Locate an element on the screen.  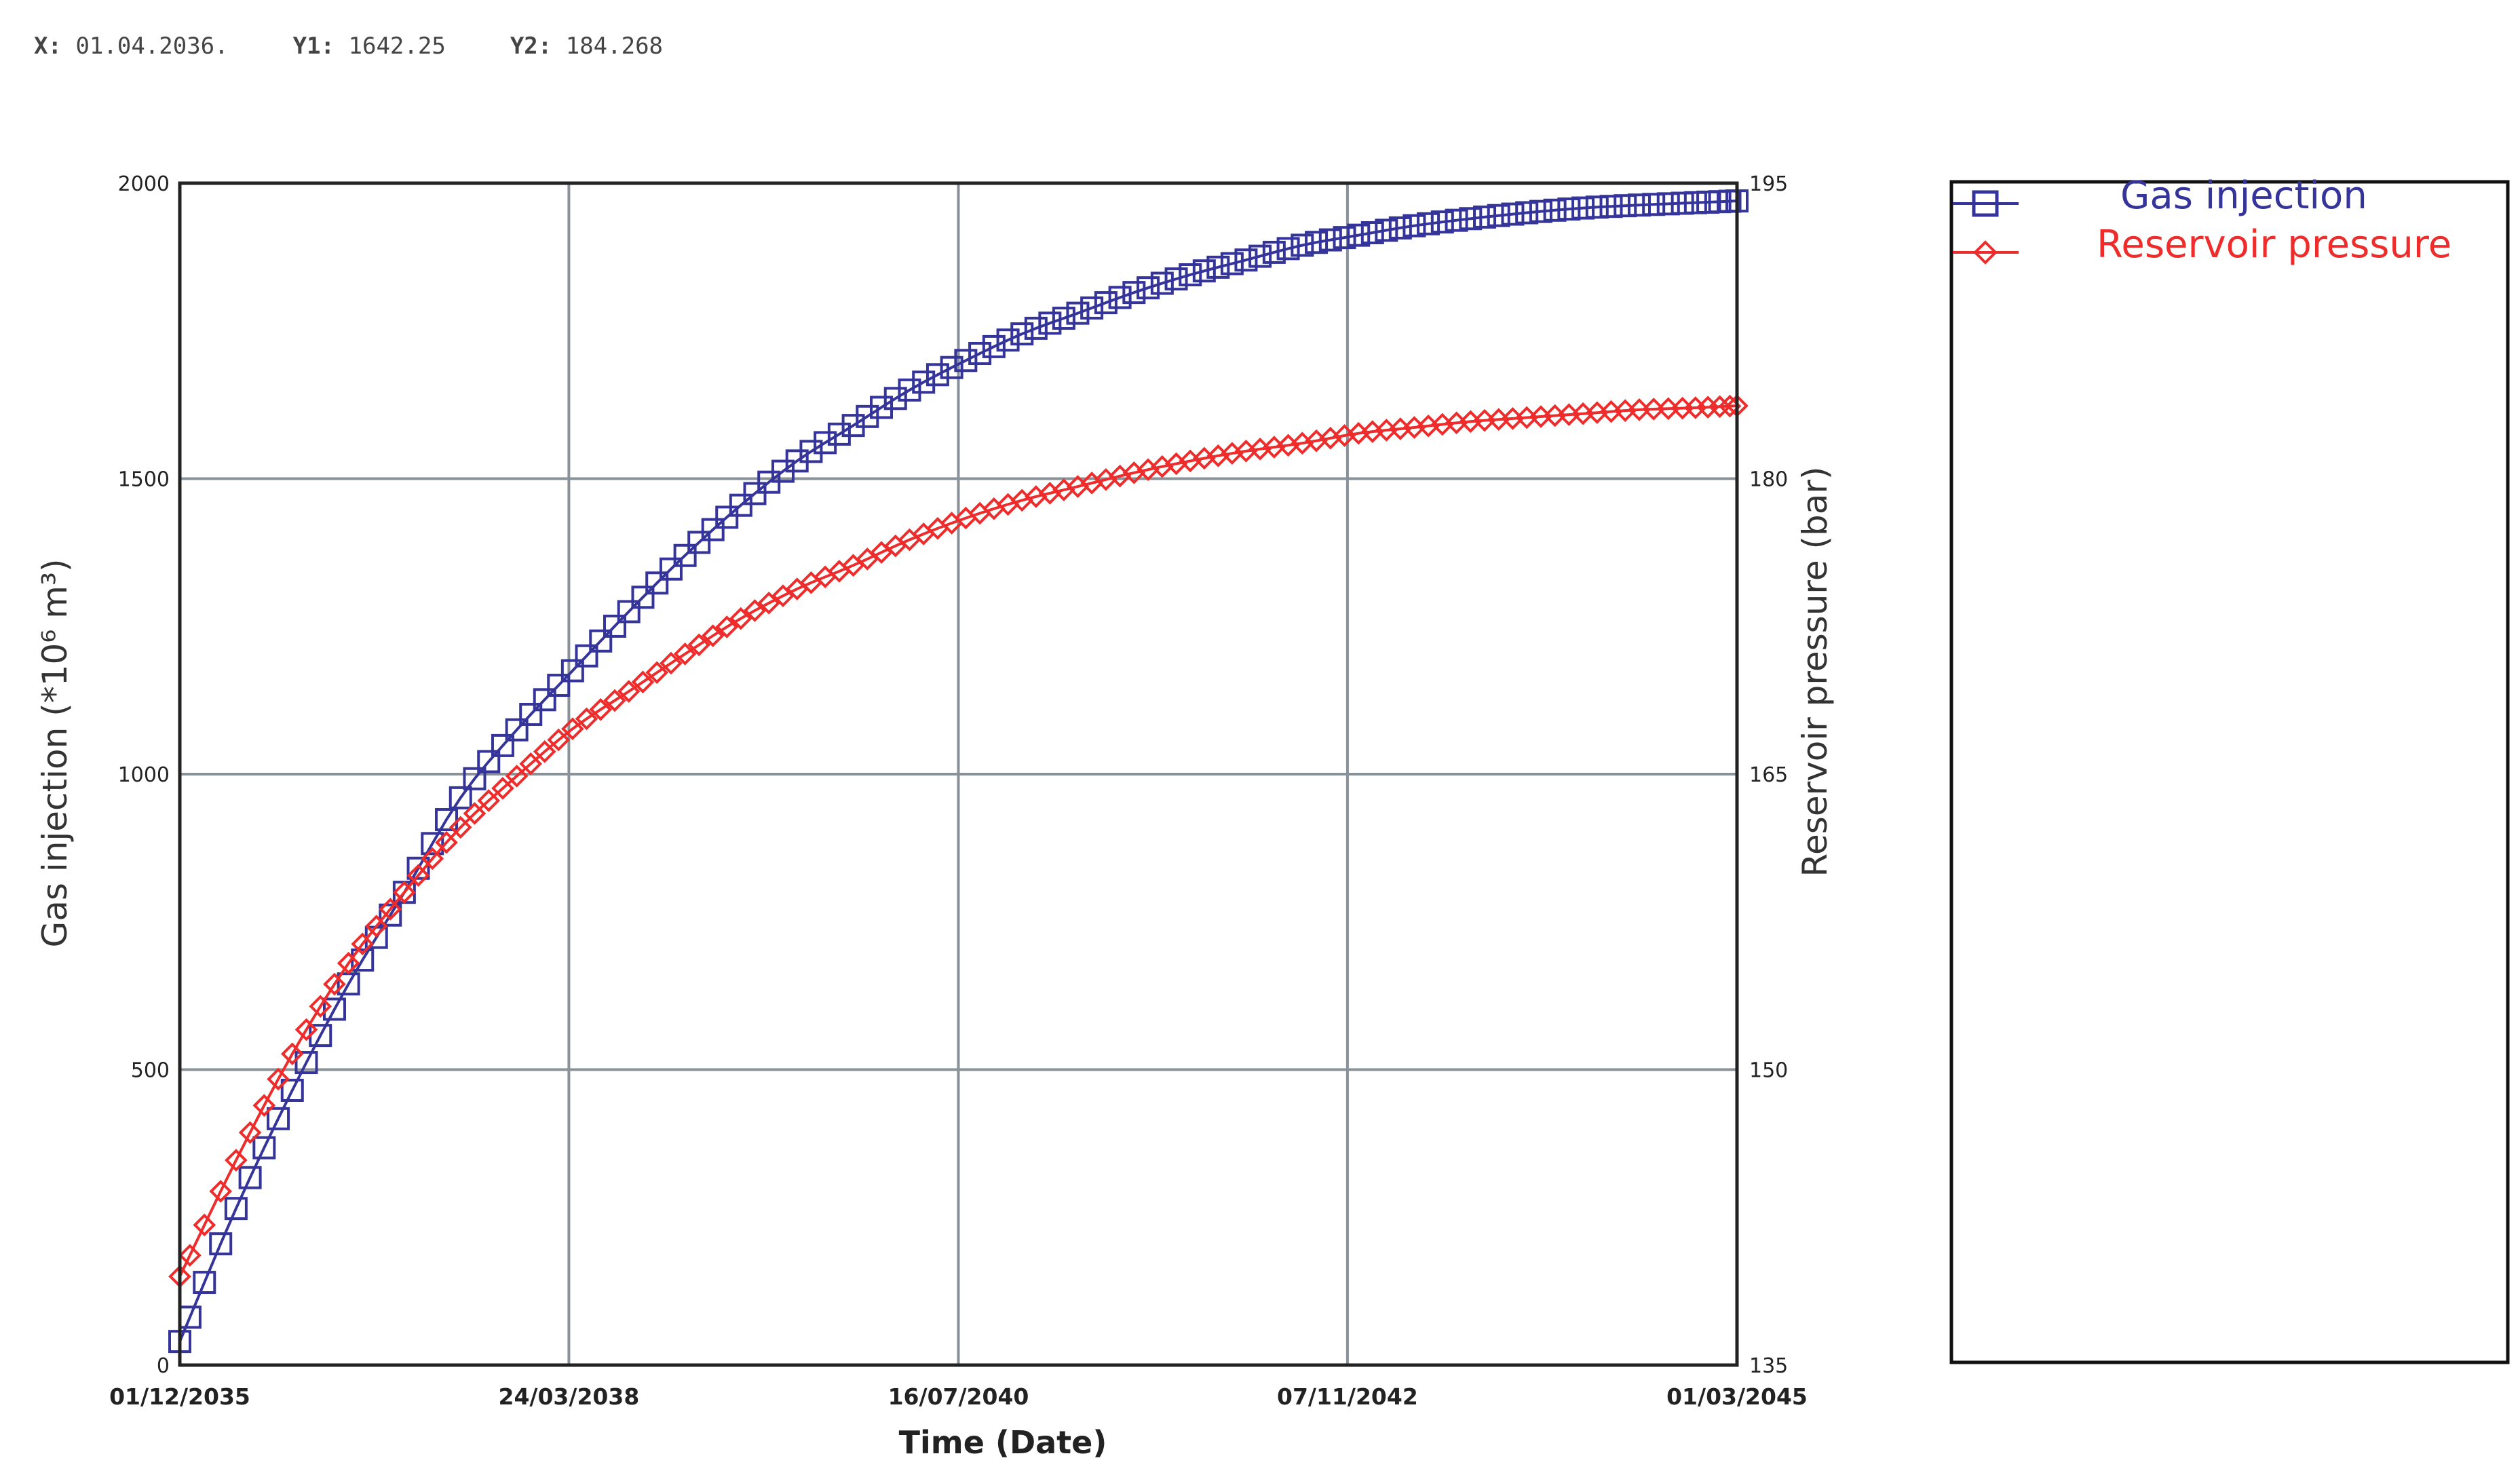
readout-y1-value: 1642.25 is located at coordinates (397, 47).